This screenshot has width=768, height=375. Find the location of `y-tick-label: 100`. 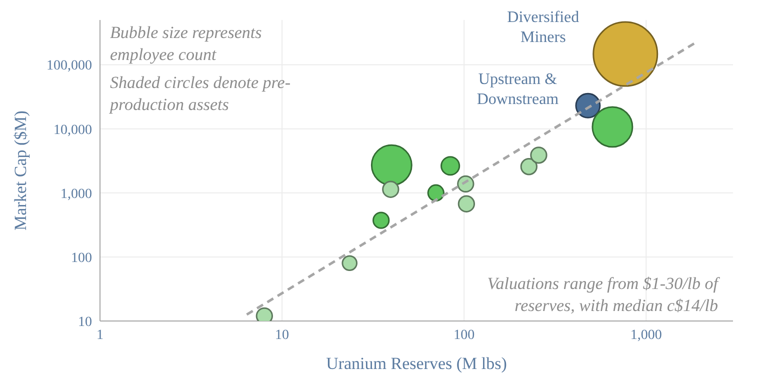

y-tick-label: 100 is located at coordinates (81, 258).